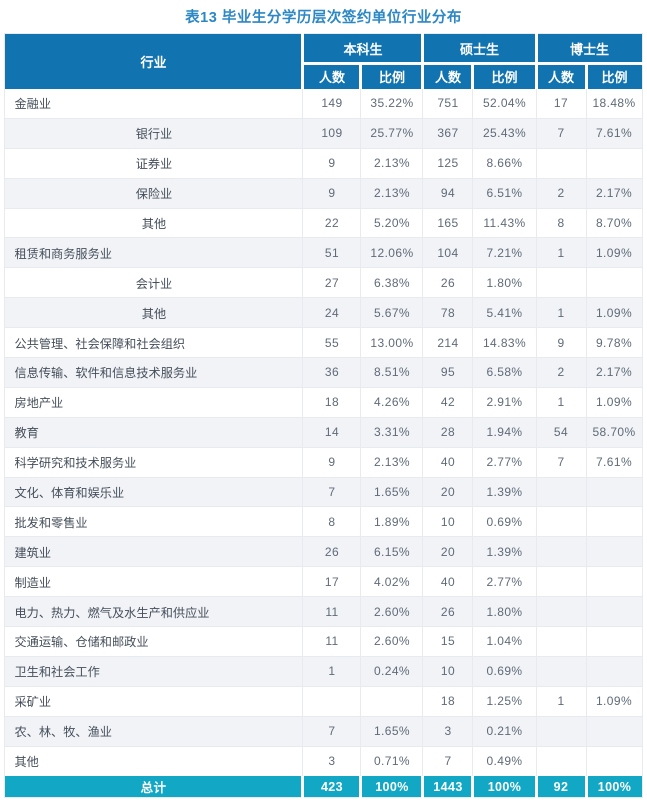  Describe the element at coordinates (323, 671) in the screenshot. I see `table-row: 卫生和社会工作 1 0.24% 10 0.69%` at that location.